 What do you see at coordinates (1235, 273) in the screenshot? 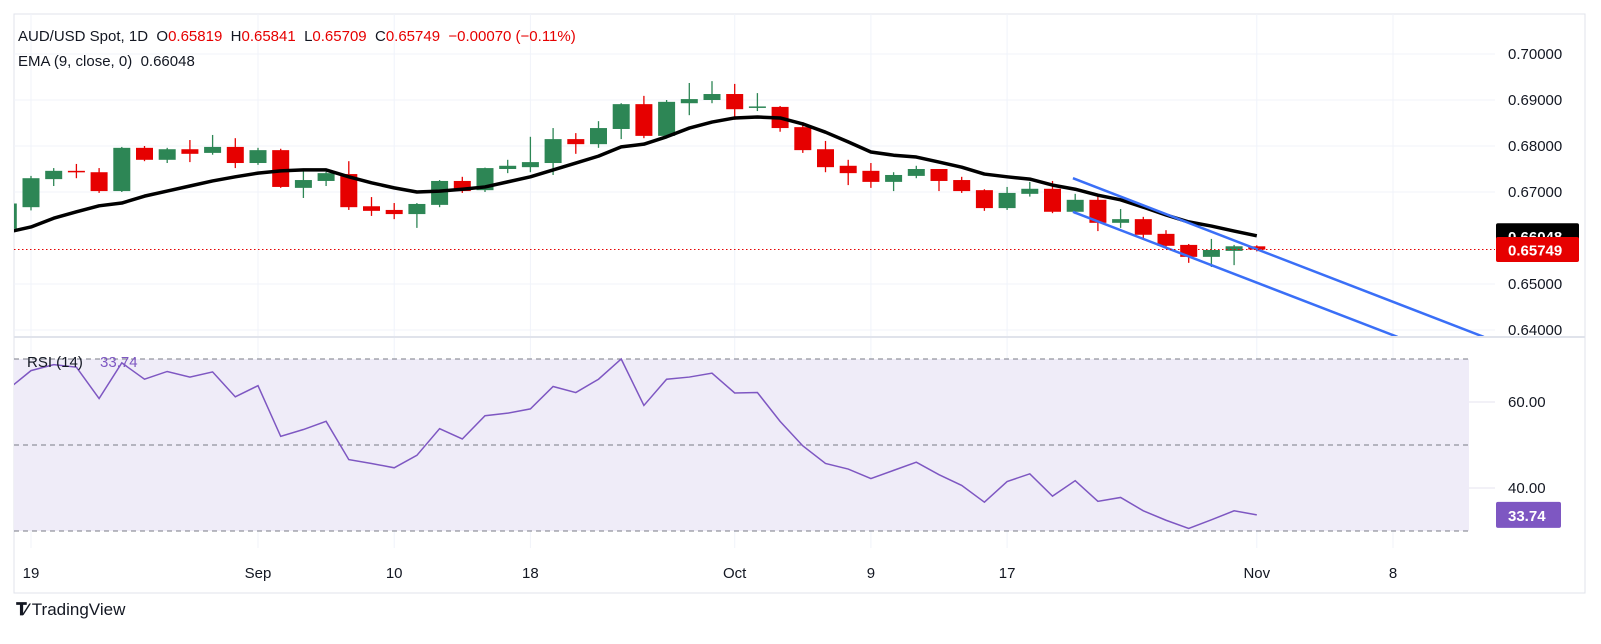
I see `channel-lower-line` at bounding box center [1235, 273].